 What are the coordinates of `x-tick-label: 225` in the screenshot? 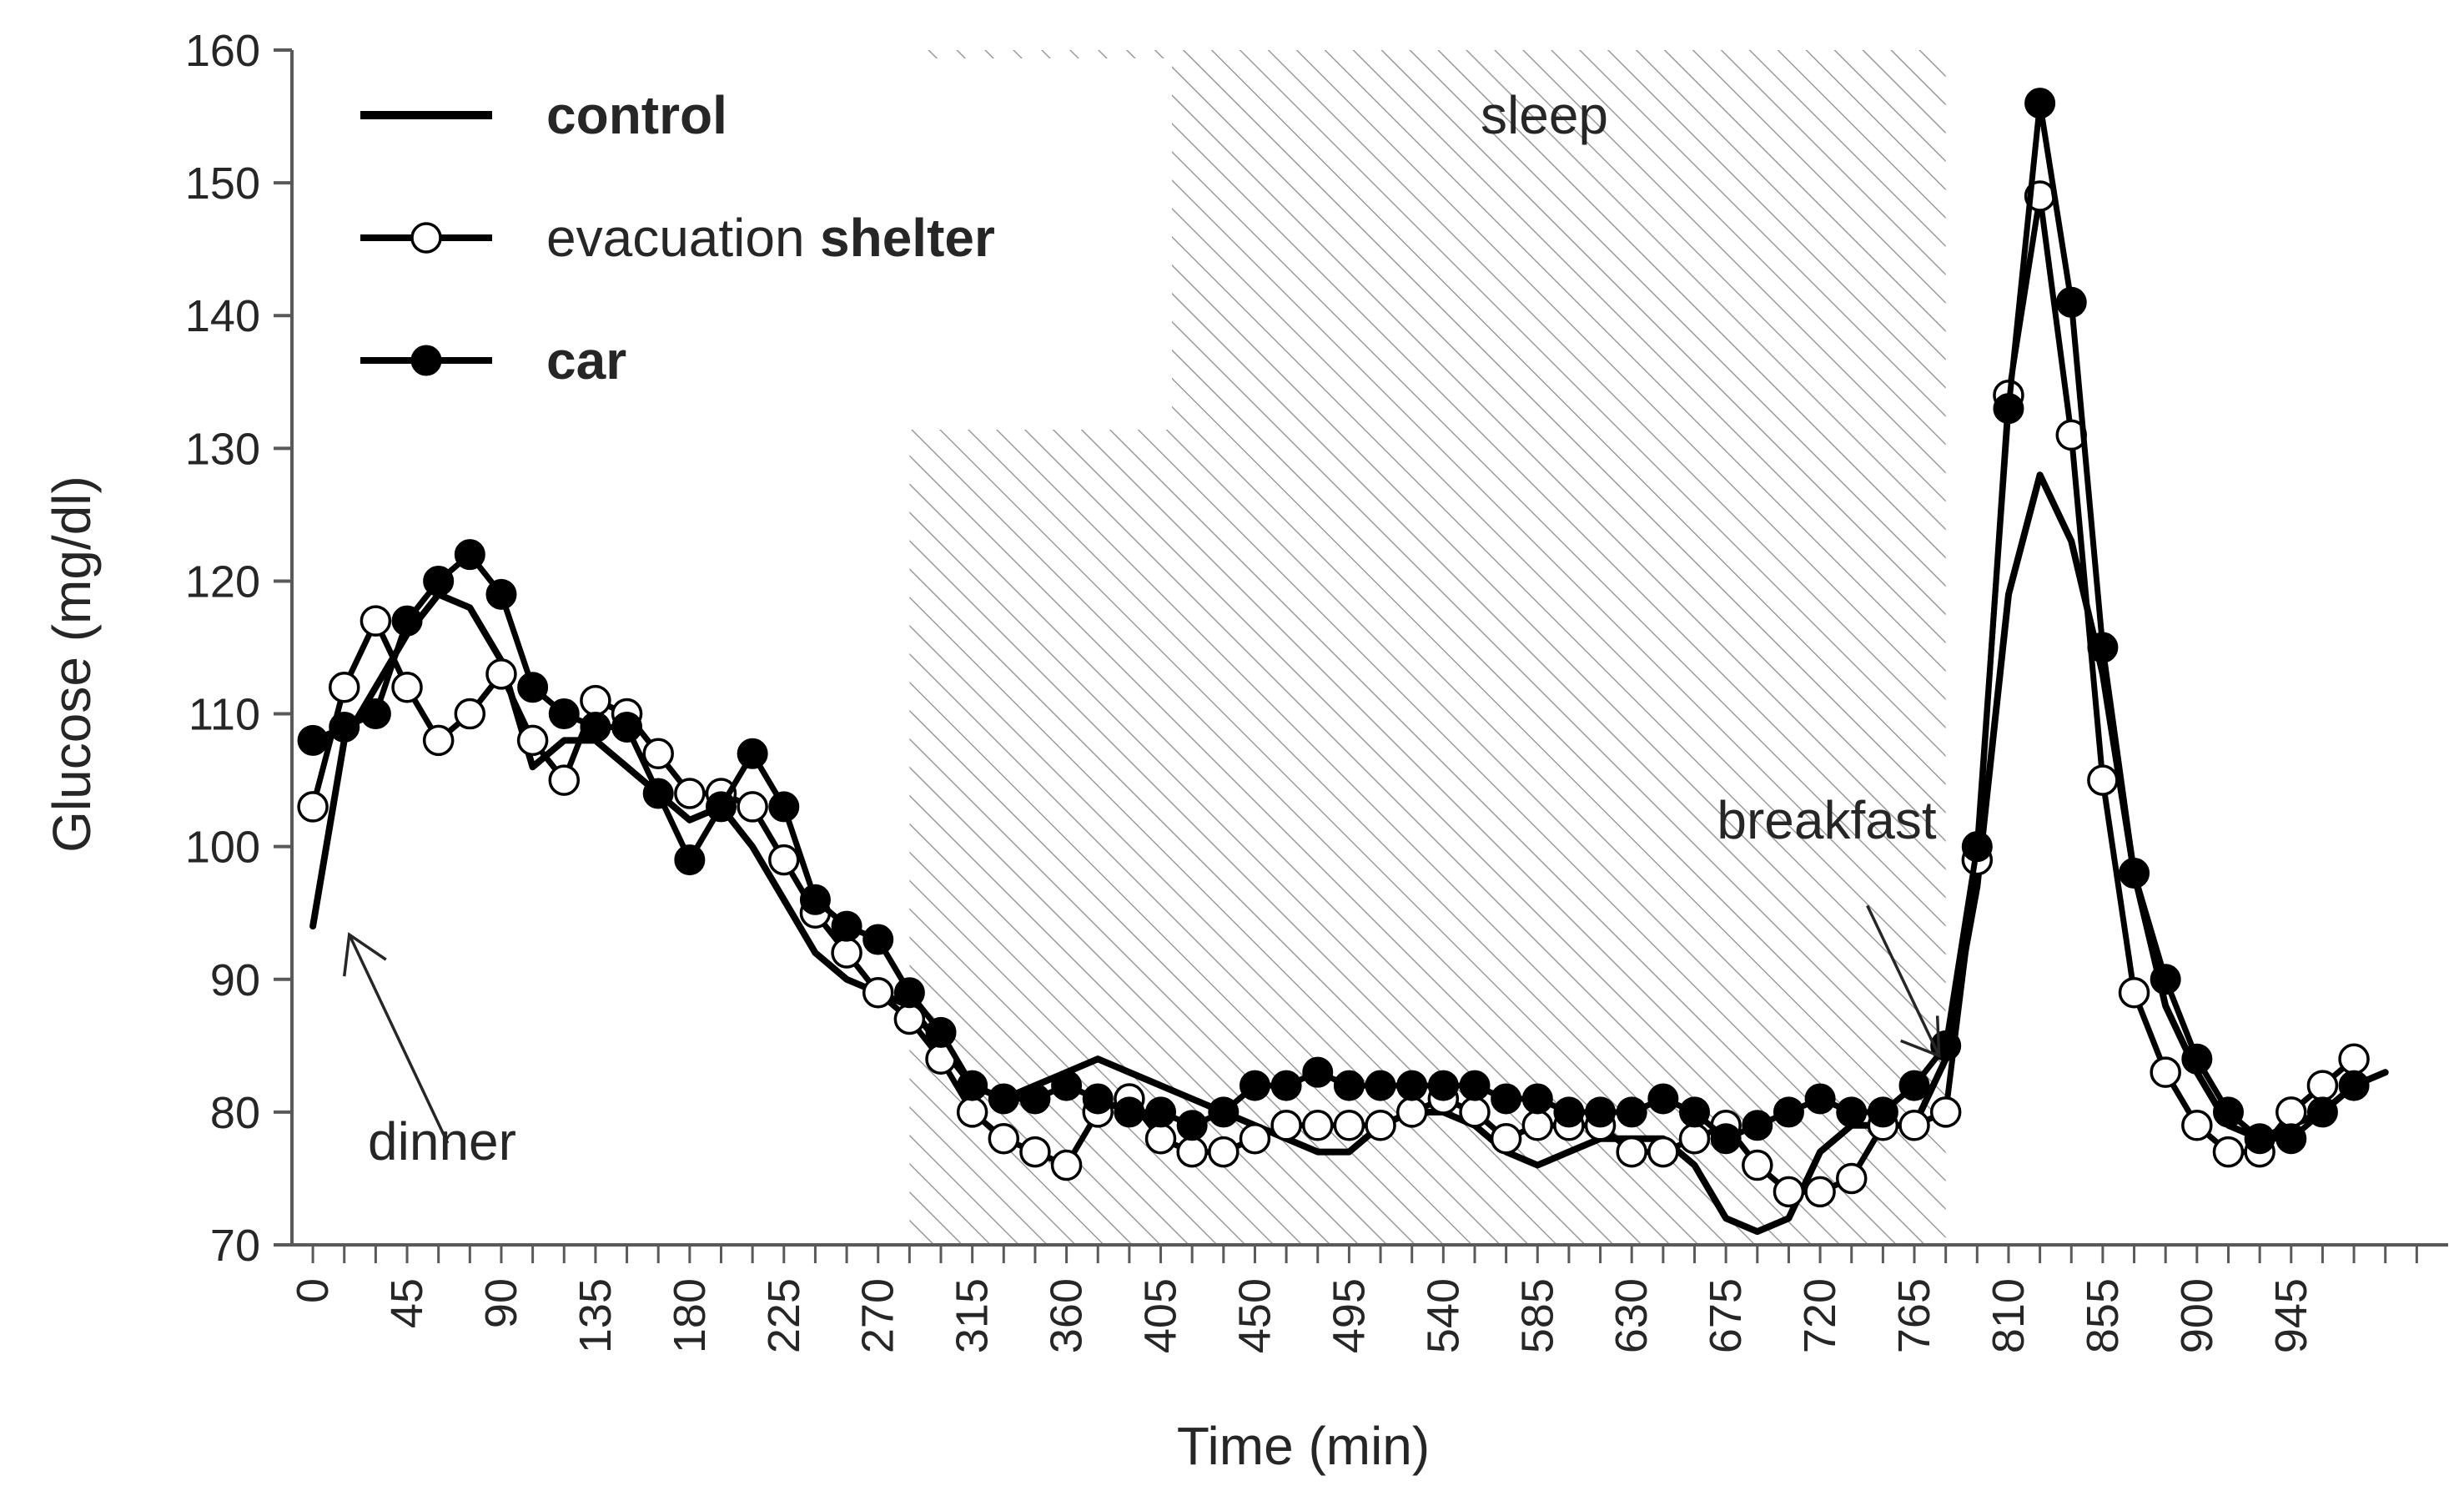 It's located at (784, 1315).